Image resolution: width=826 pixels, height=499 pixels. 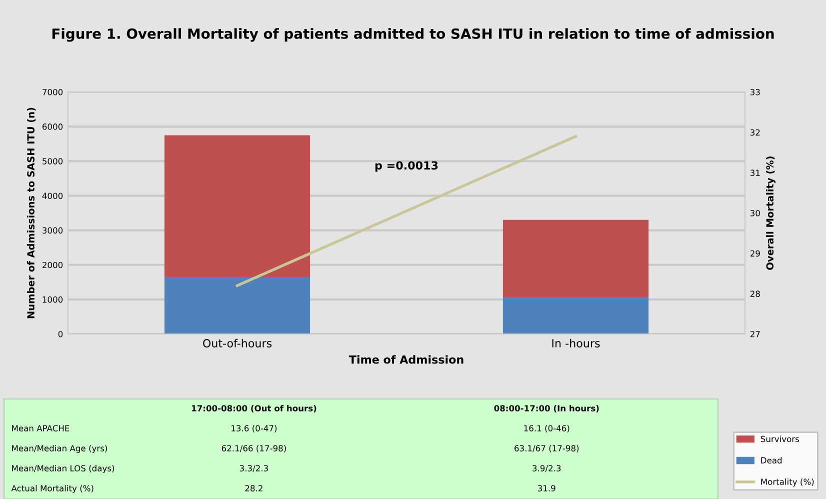 What do you see at coordinates (755, 253) in the screenshot?
I see `y2-tick-label: 29` at bounding box center [755, 253].